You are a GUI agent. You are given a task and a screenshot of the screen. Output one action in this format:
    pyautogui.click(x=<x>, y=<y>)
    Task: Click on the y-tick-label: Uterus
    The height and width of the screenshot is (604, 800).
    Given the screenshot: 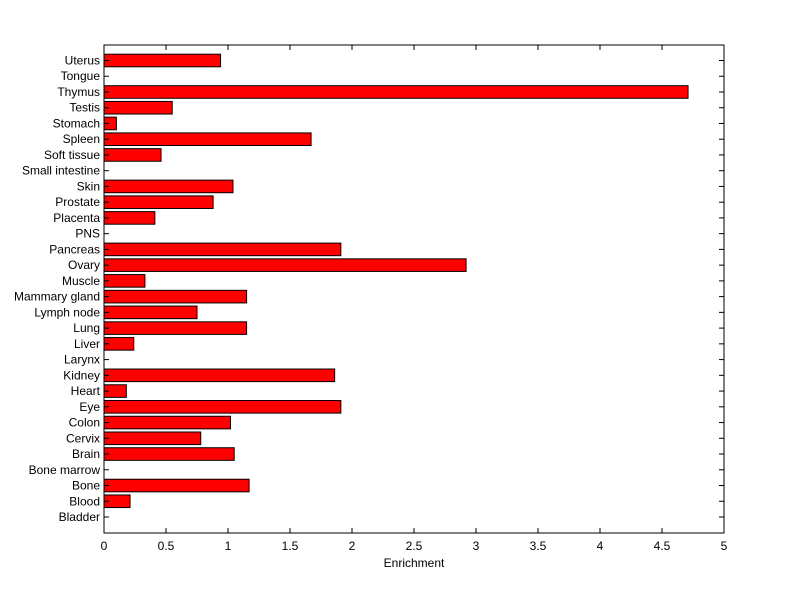 What is the action you would take?
    pyautogui.click(x=82, y=61)
    